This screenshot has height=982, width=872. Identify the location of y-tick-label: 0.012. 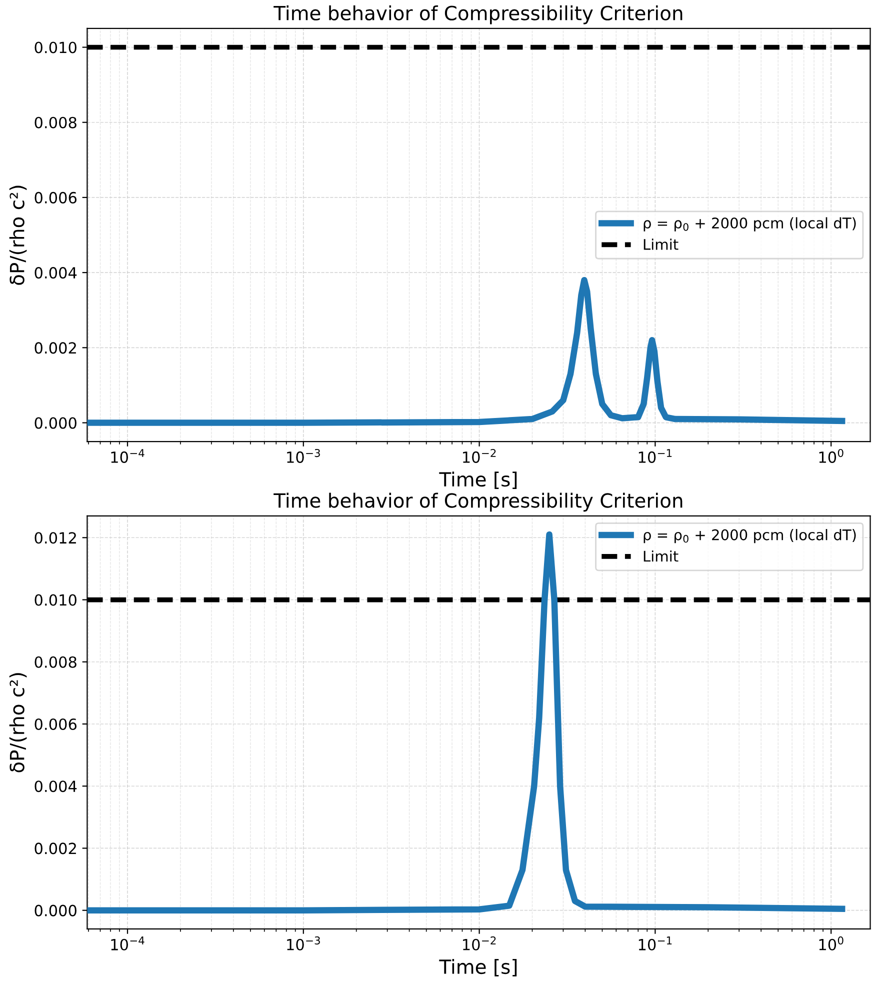
(55, 538).